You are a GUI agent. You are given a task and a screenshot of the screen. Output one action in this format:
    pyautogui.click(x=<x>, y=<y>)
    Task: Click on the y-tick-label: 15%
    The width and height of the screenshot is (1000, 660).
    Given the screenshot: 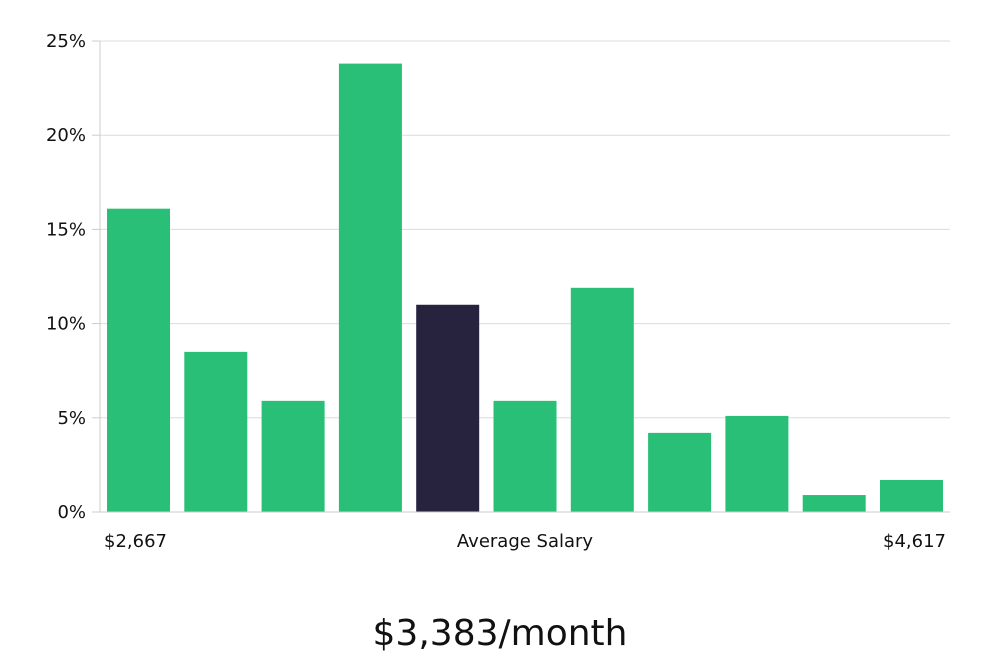 What is the action you would take?
    pyautogui.click(x=66, y=229)
    